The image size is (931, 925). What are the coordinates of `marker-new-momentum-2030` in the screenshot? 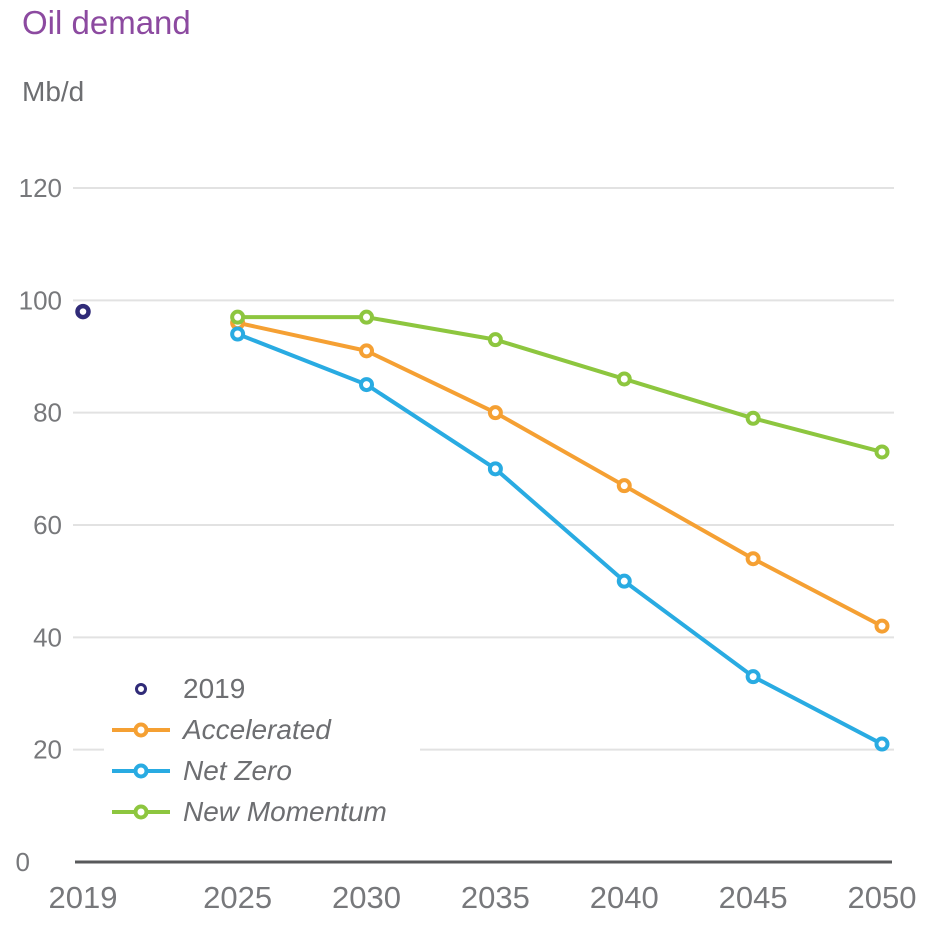 It's located at (367, 317).